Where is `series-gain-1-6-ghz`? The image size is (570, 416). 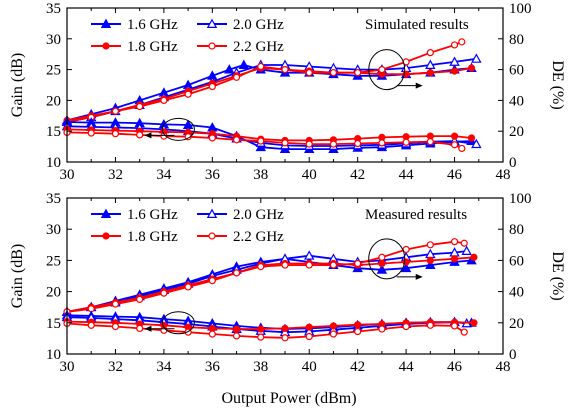 series-gain-1-6-ghz is located at coordinates (269, 135).